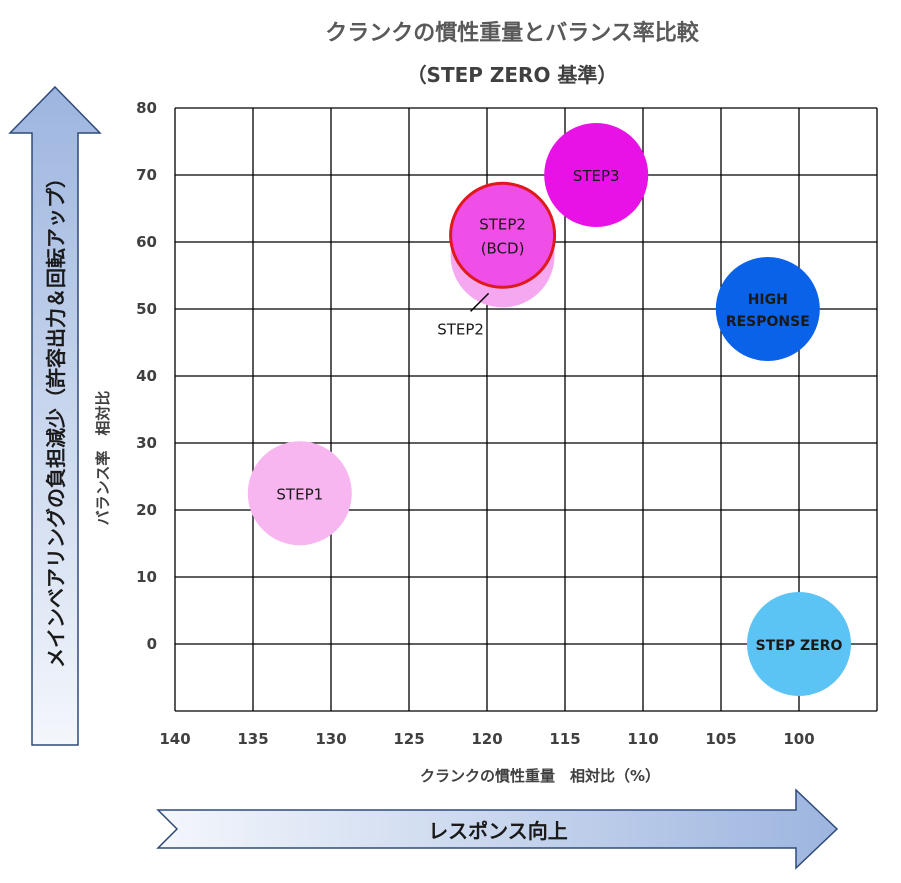 The image size is (901, 883). Describe the element at coordinates (503, 235) in the screenshot. I see `bubble-step2-bcd` at that location.